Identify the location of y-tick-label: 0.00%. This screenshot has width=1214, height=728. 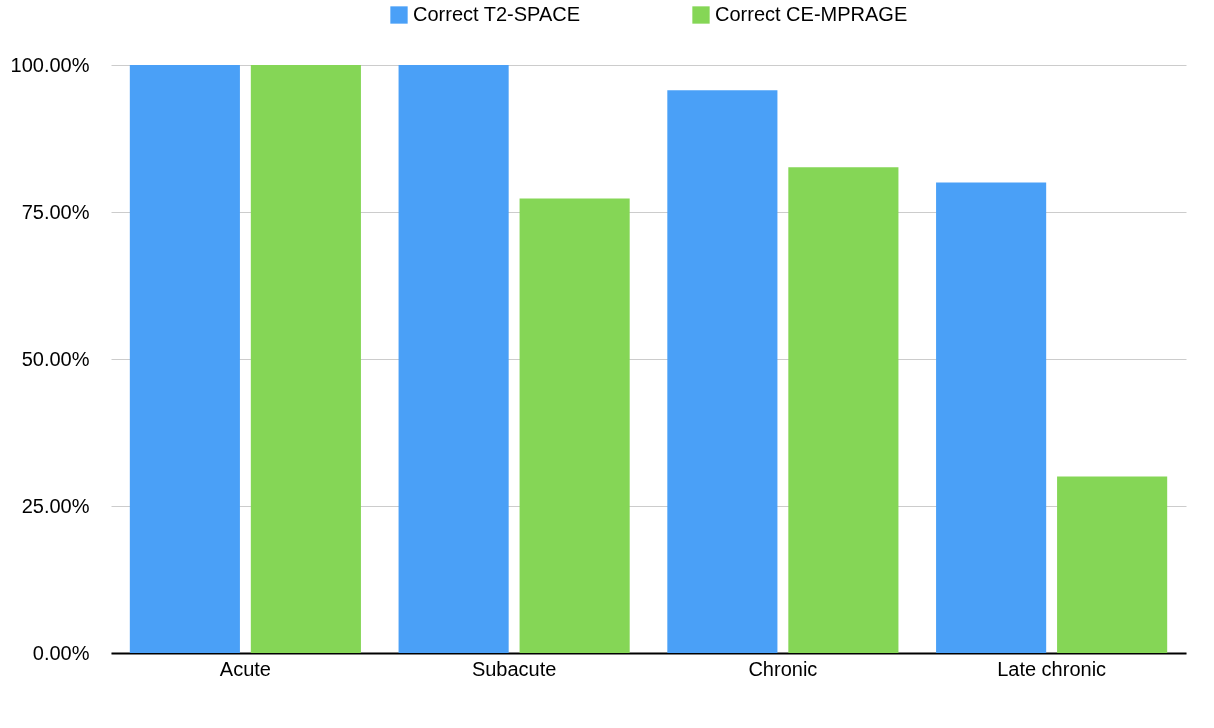
(61, 652).